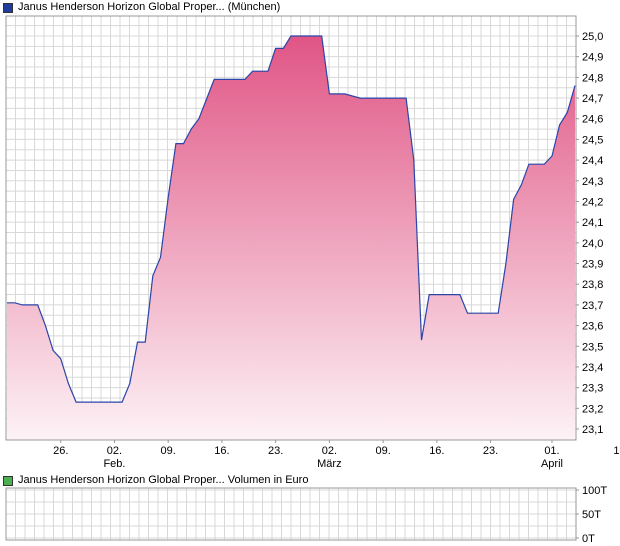  What do you see at coordinates (291, 514) in the screenshot?
I see `volume-grid` at bounding box center [291, 514].